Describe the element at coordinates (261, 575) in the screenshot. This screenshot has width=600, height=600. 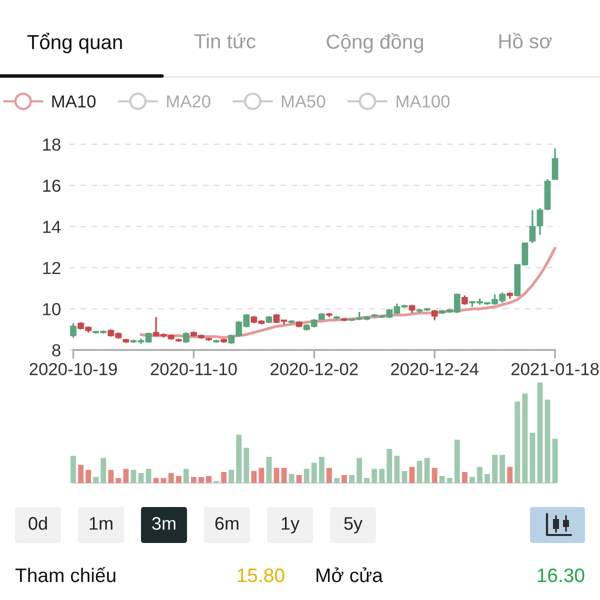
I see `text: 15.80` at that location.